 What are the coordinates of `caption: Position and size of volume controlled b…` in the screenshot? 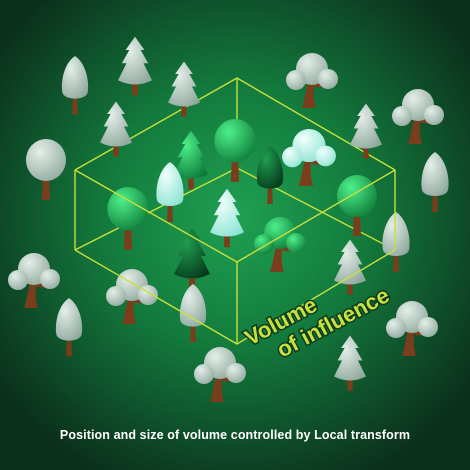 It's located at (235, 435).